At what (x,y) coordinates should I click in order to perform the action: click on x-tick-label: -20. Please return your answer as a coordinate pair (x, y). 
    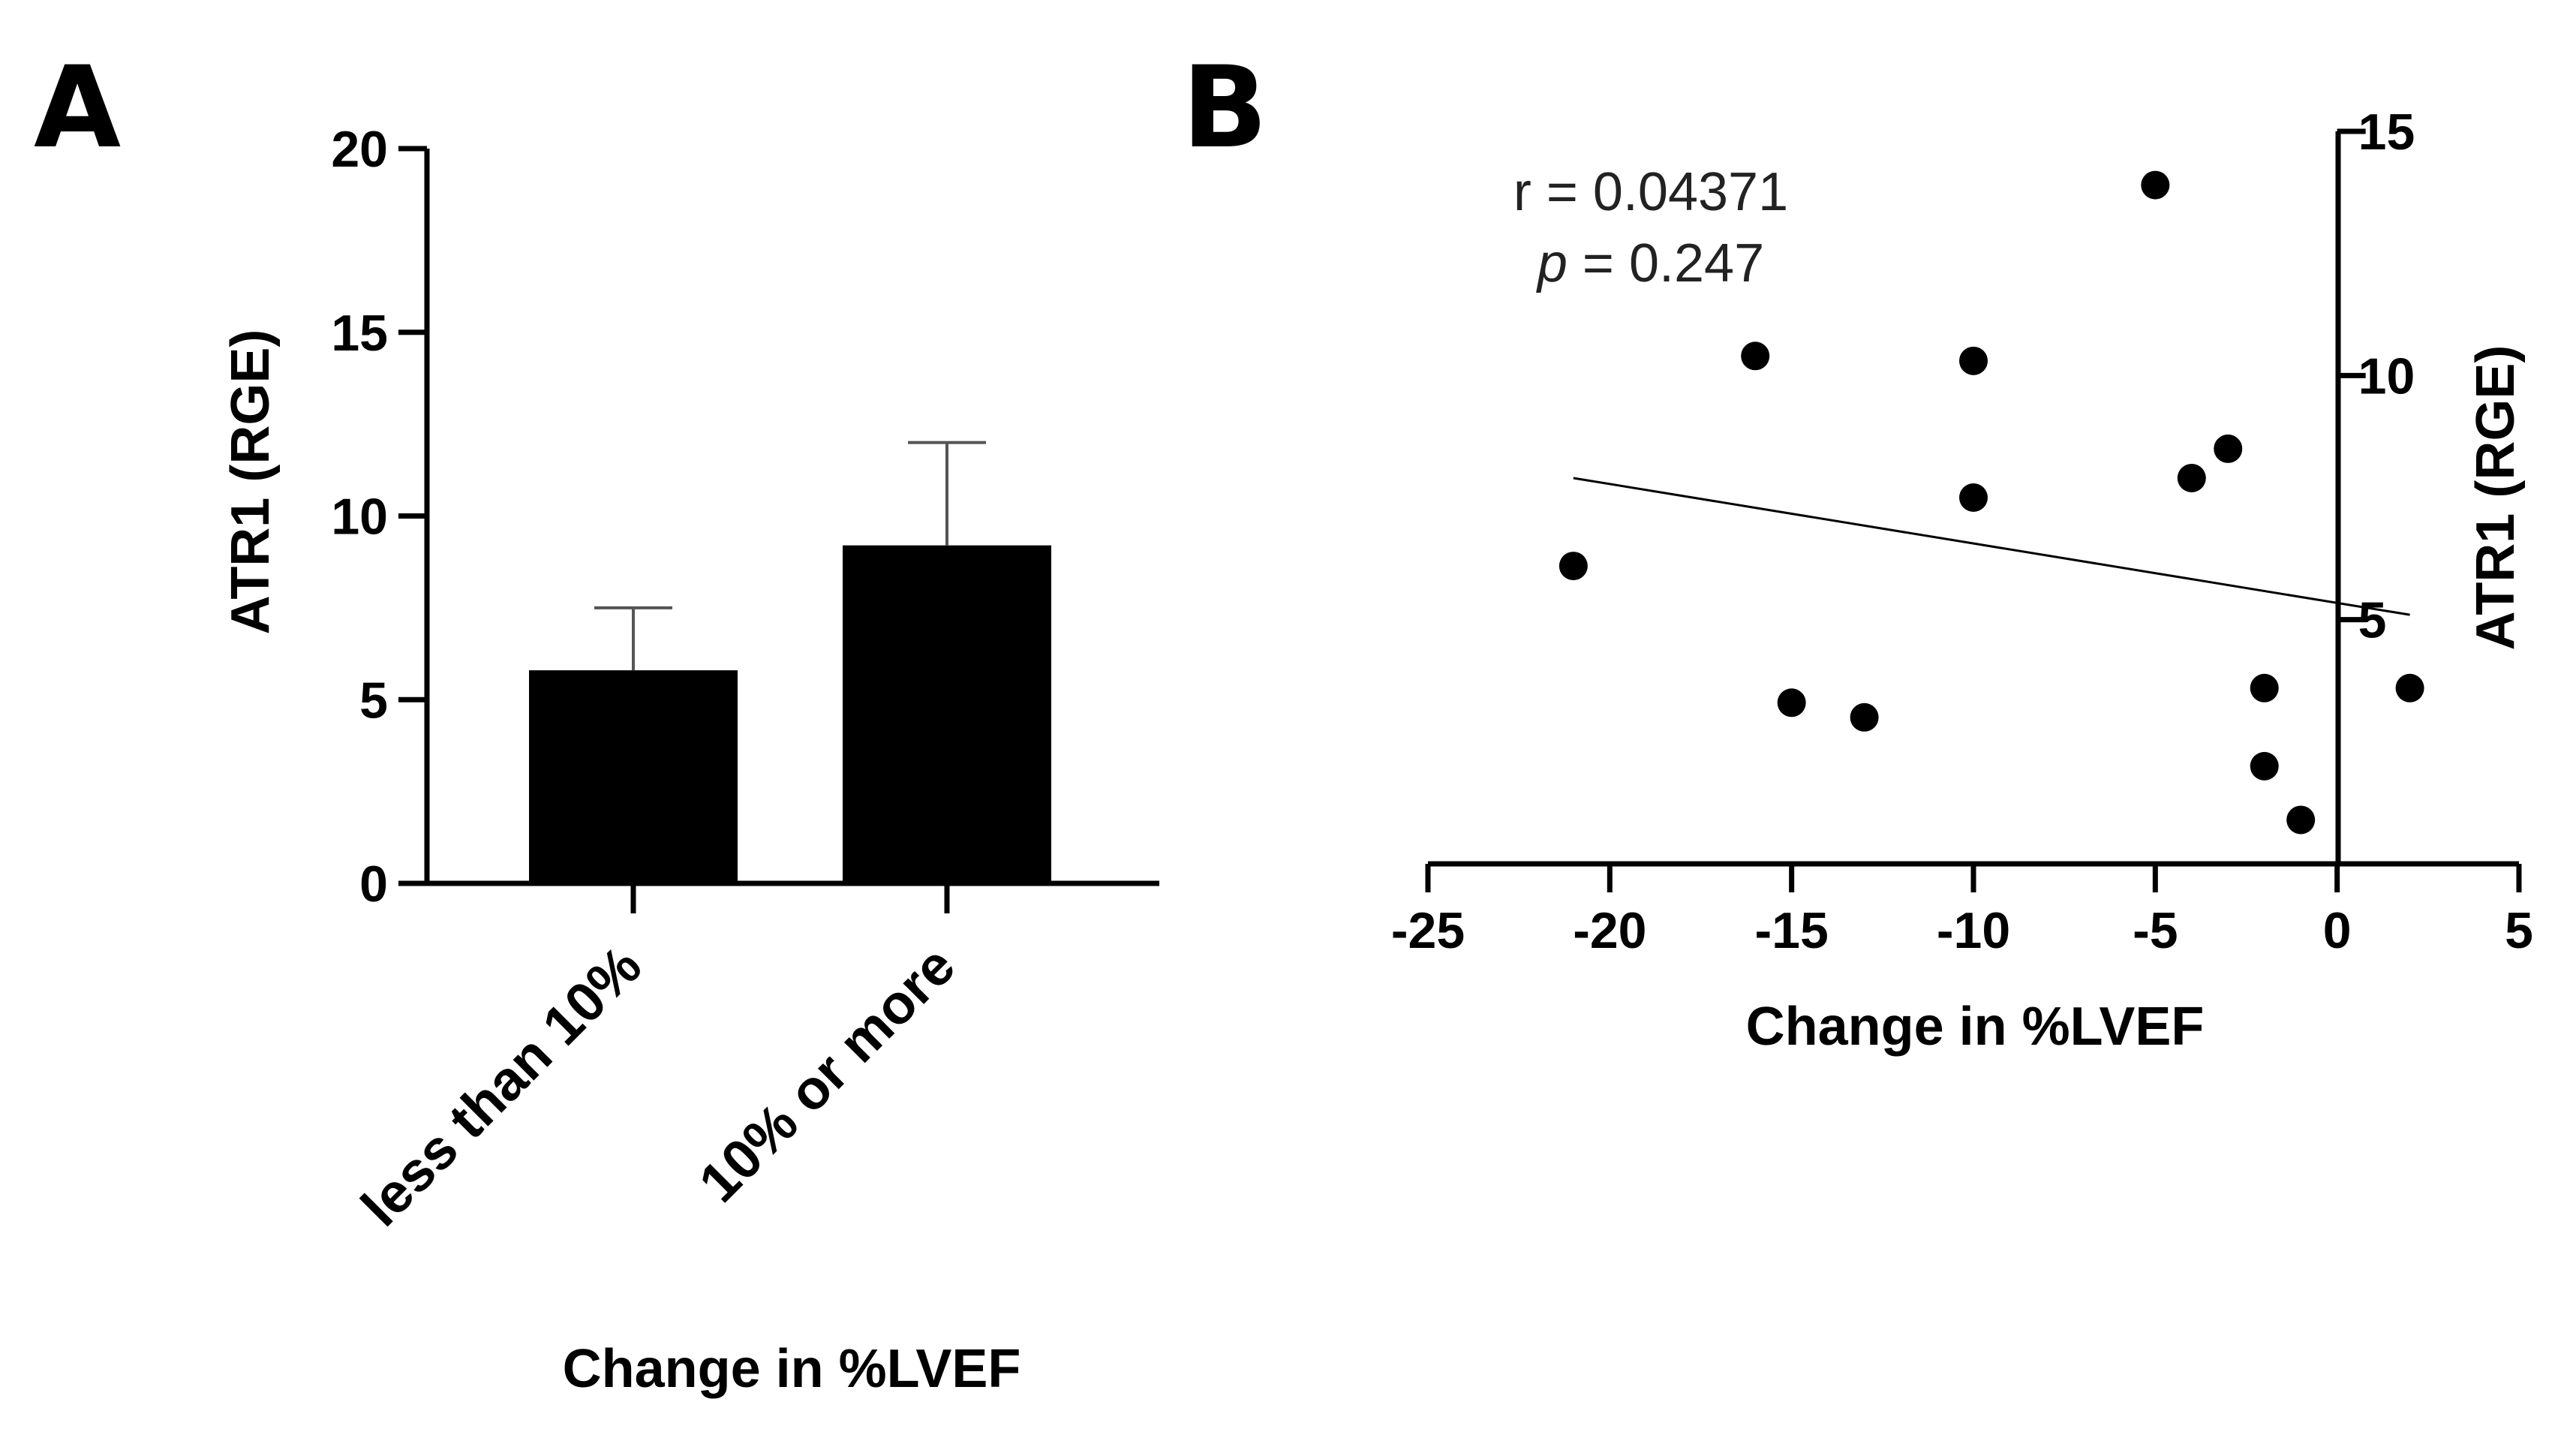
    Looking at the image, I should click on (1609, 931).